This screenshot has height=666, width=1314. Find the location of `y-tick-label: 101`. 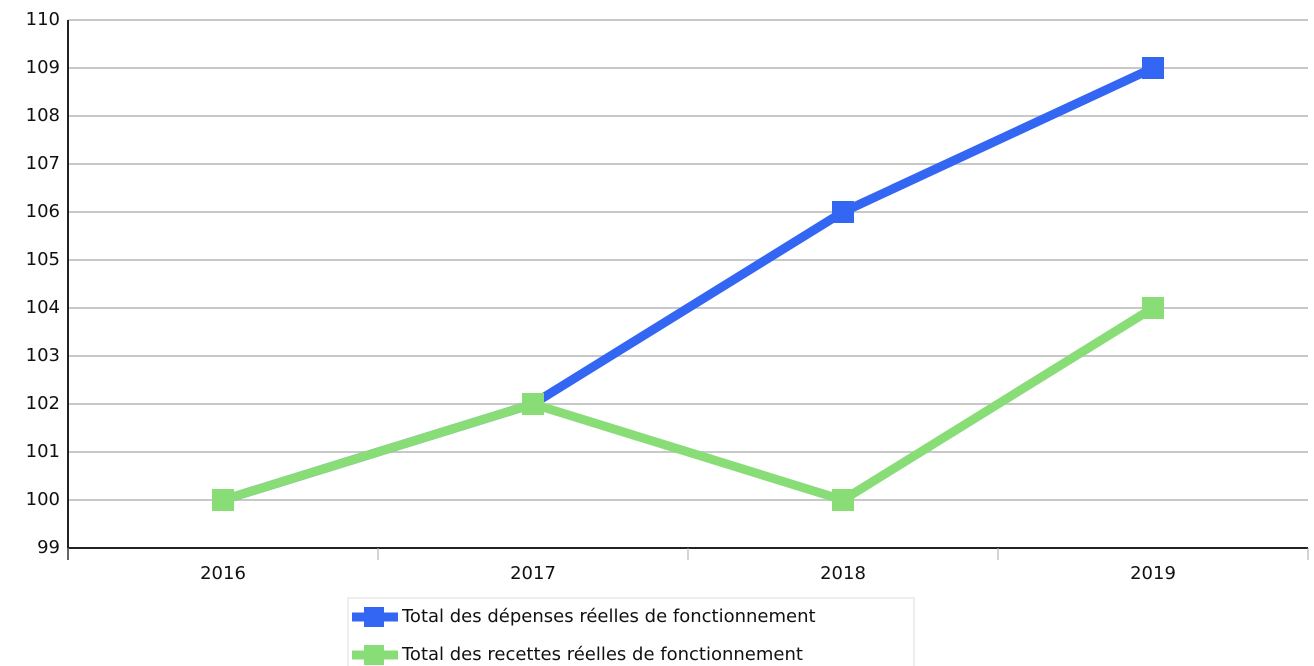

y-tick-label: 101 is located at coordinates (43, 451).